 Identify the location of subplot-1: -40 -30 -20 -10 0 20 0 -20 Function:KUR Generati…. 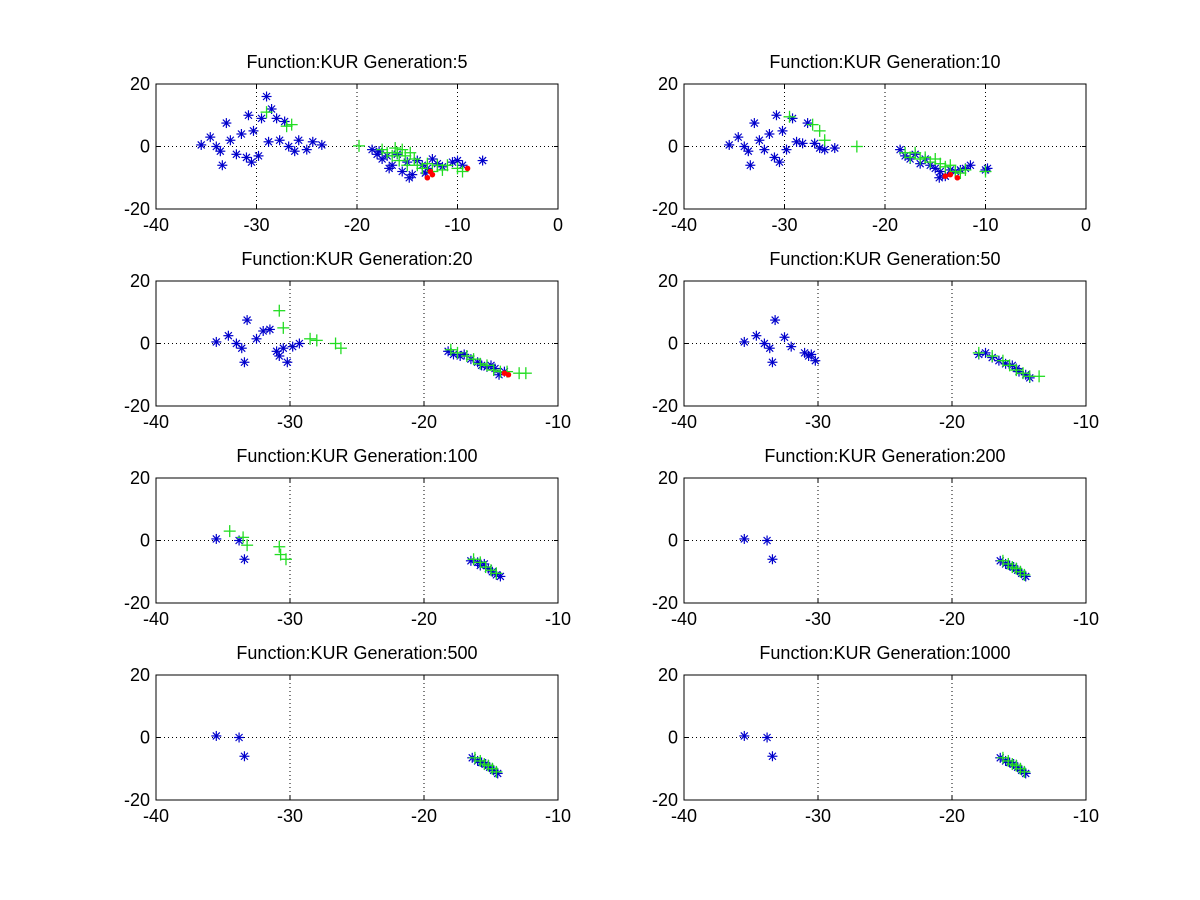
(343, 143).